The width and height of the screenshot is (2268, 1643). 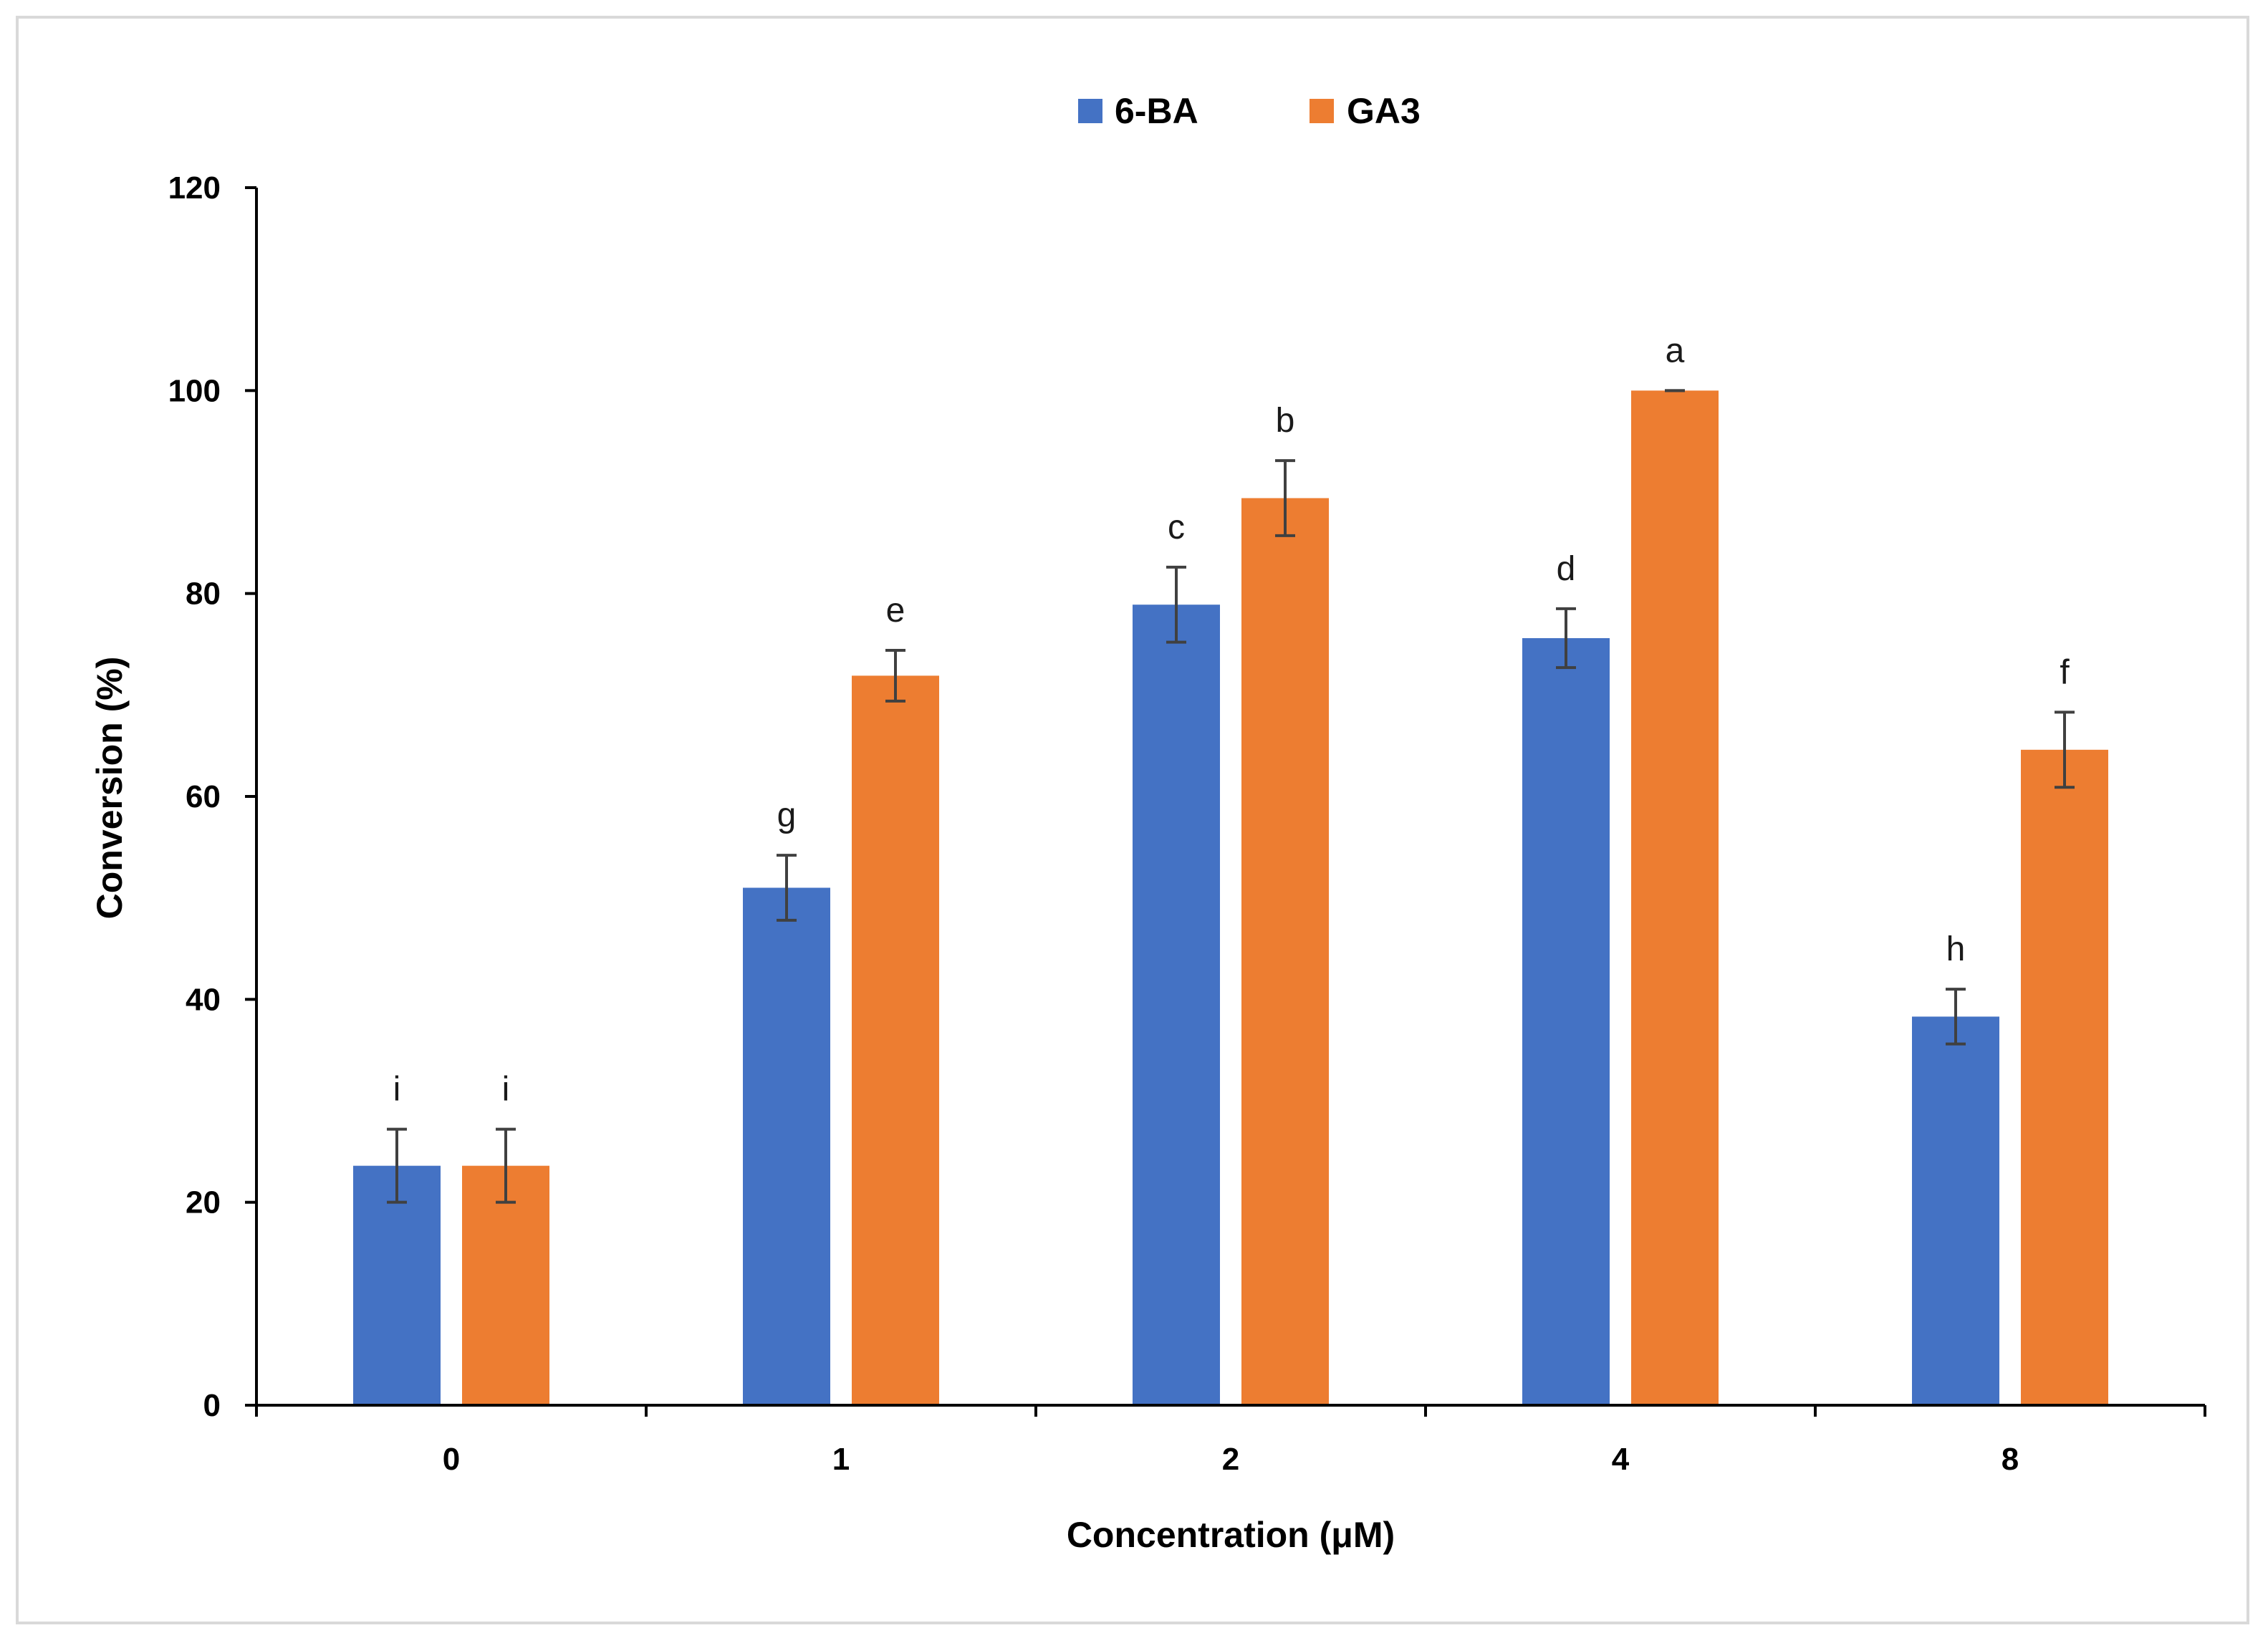 What do you see at coordinates (1285, 421) in the screenshot?
I see `significance-label: b` at bounding box center [1285, 421].